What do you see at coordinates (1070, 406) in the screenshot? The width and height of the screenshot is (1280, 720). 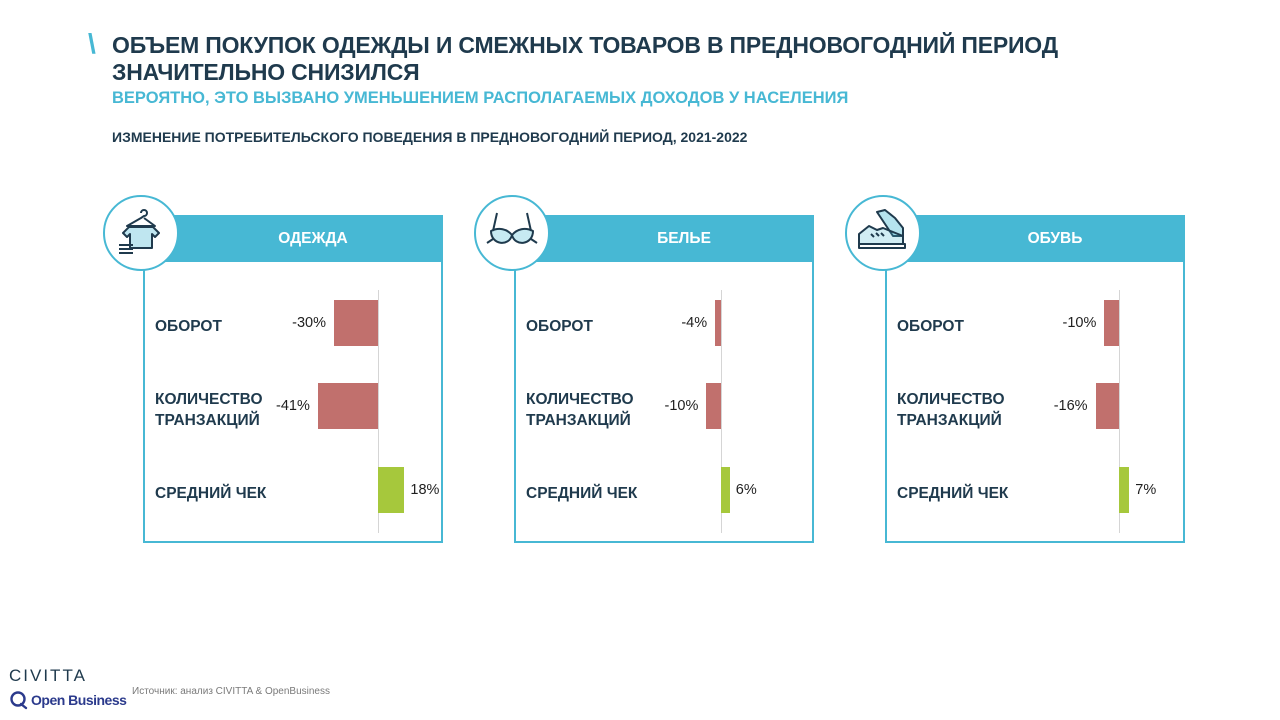 I see `value-label-footwear-2: -16%` at bounding box center [1070, 406].